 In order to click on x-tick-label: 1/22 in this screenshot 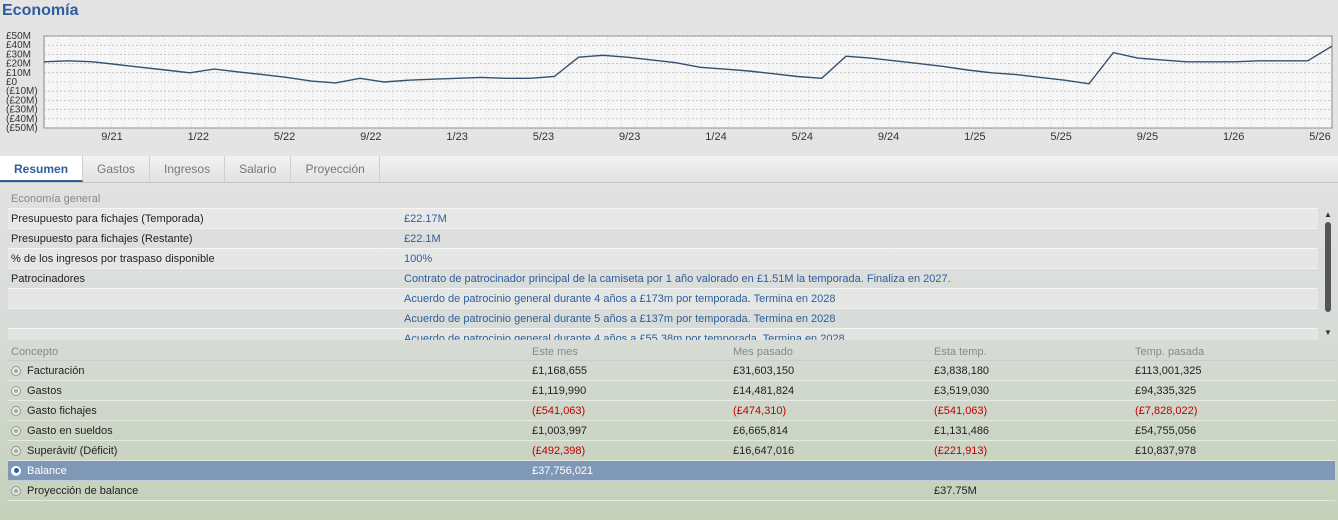, I will do `click(198, 137)`.